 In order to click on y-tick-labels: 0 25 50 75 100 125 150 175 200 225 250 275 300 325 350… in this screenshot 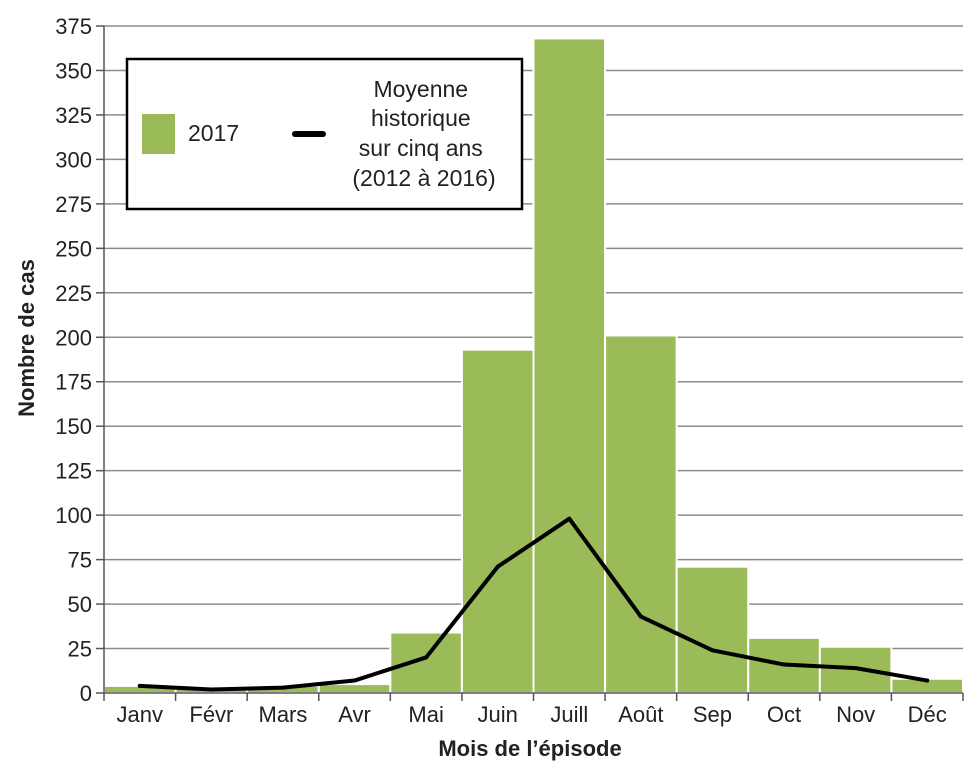, I will do `click(79, 360)`.